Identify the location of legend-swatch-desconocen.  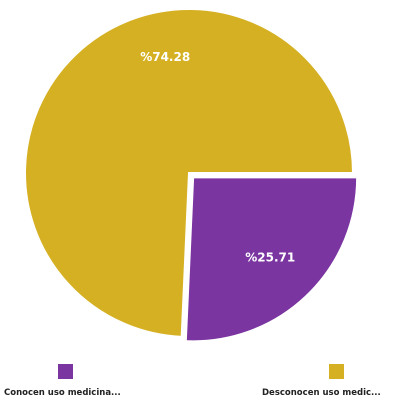
(336, 371).